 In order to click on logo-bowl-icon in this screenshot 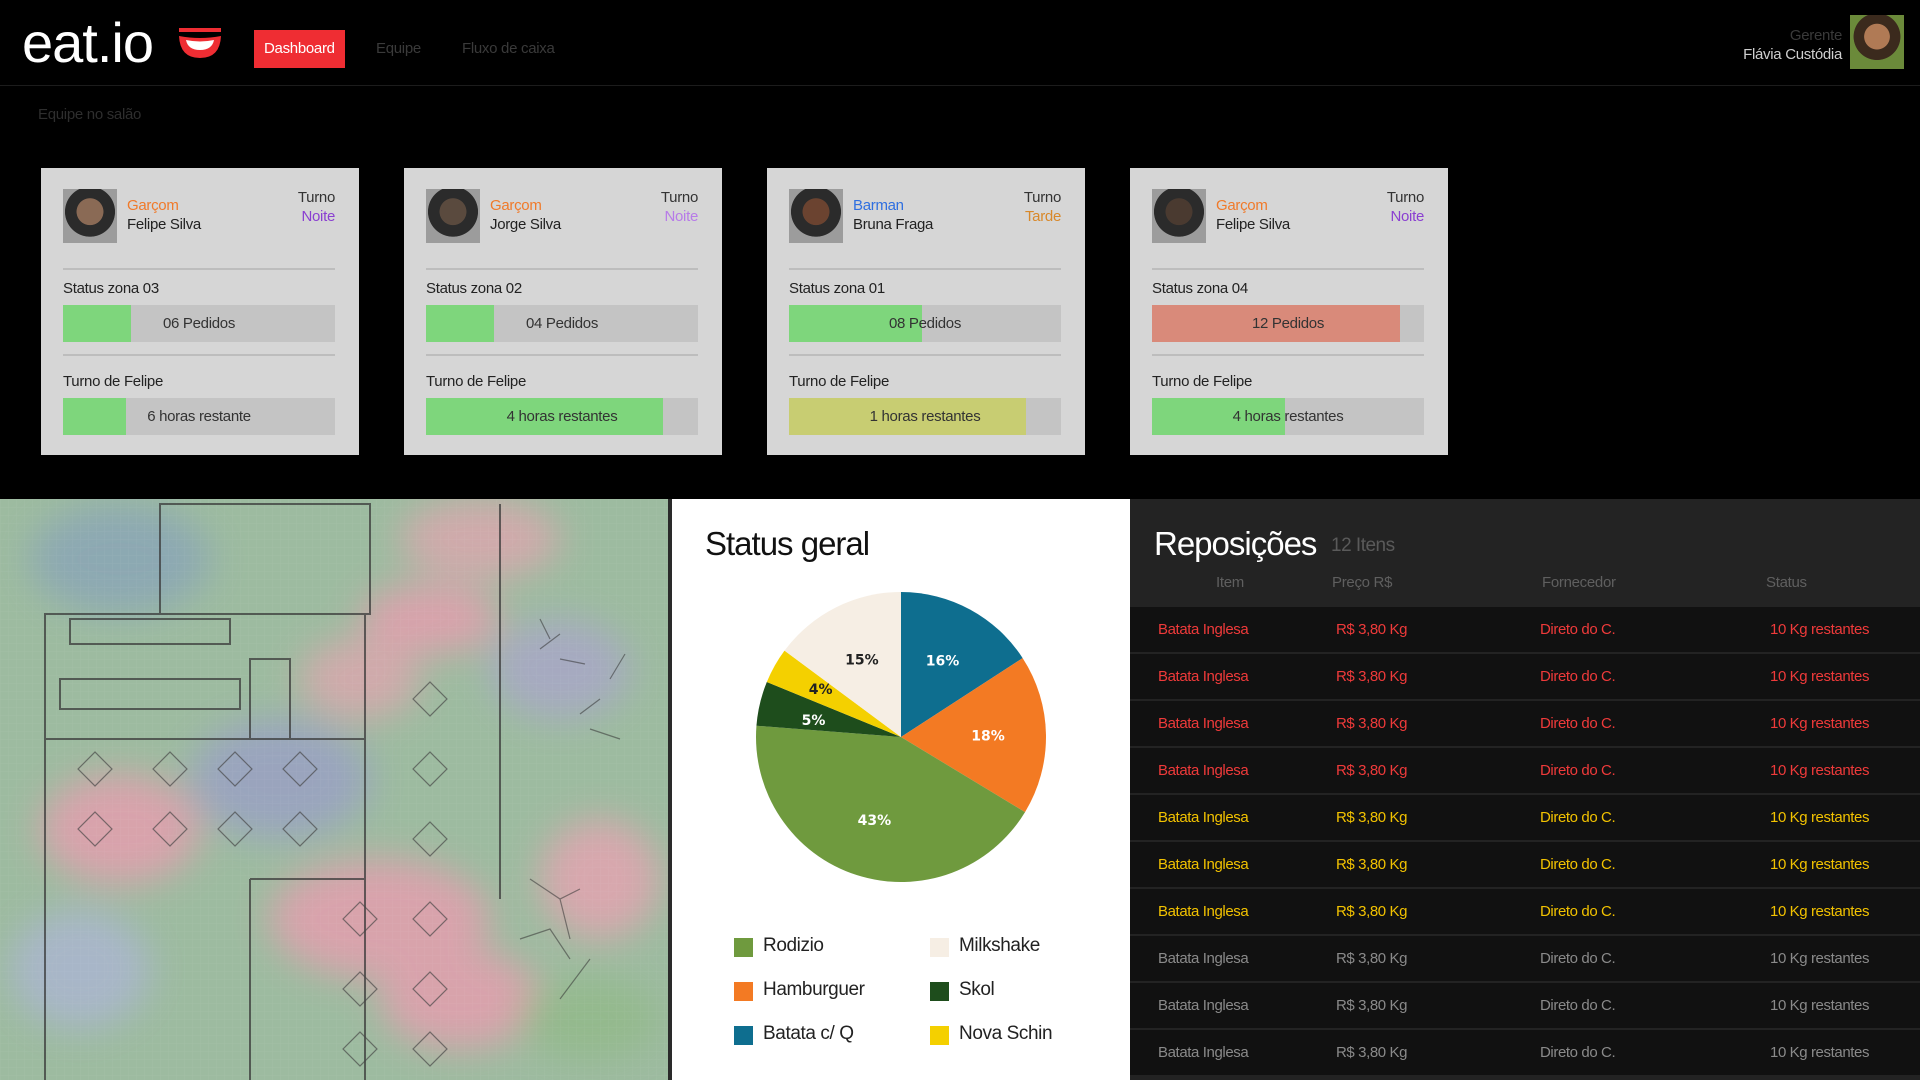, I will do `click(200, 43)`.